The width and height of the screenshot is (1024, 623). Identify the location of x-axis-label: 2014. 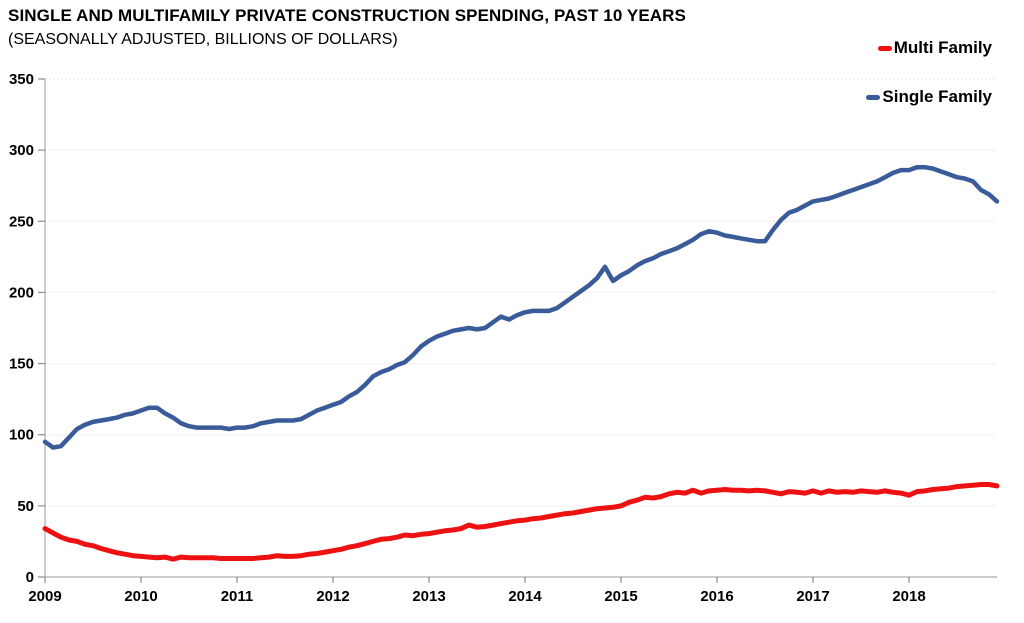
(525, 596).